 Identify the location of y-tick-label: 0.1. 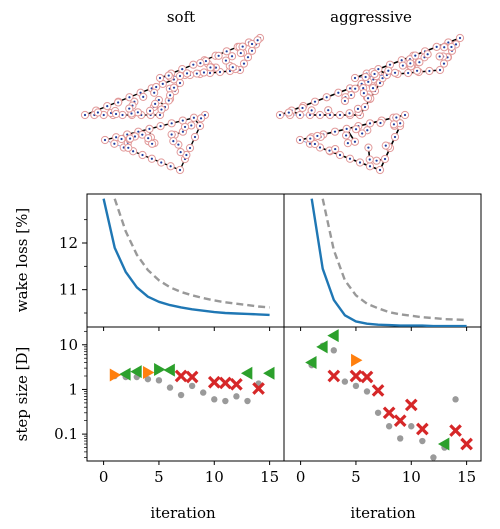
(66, 434).